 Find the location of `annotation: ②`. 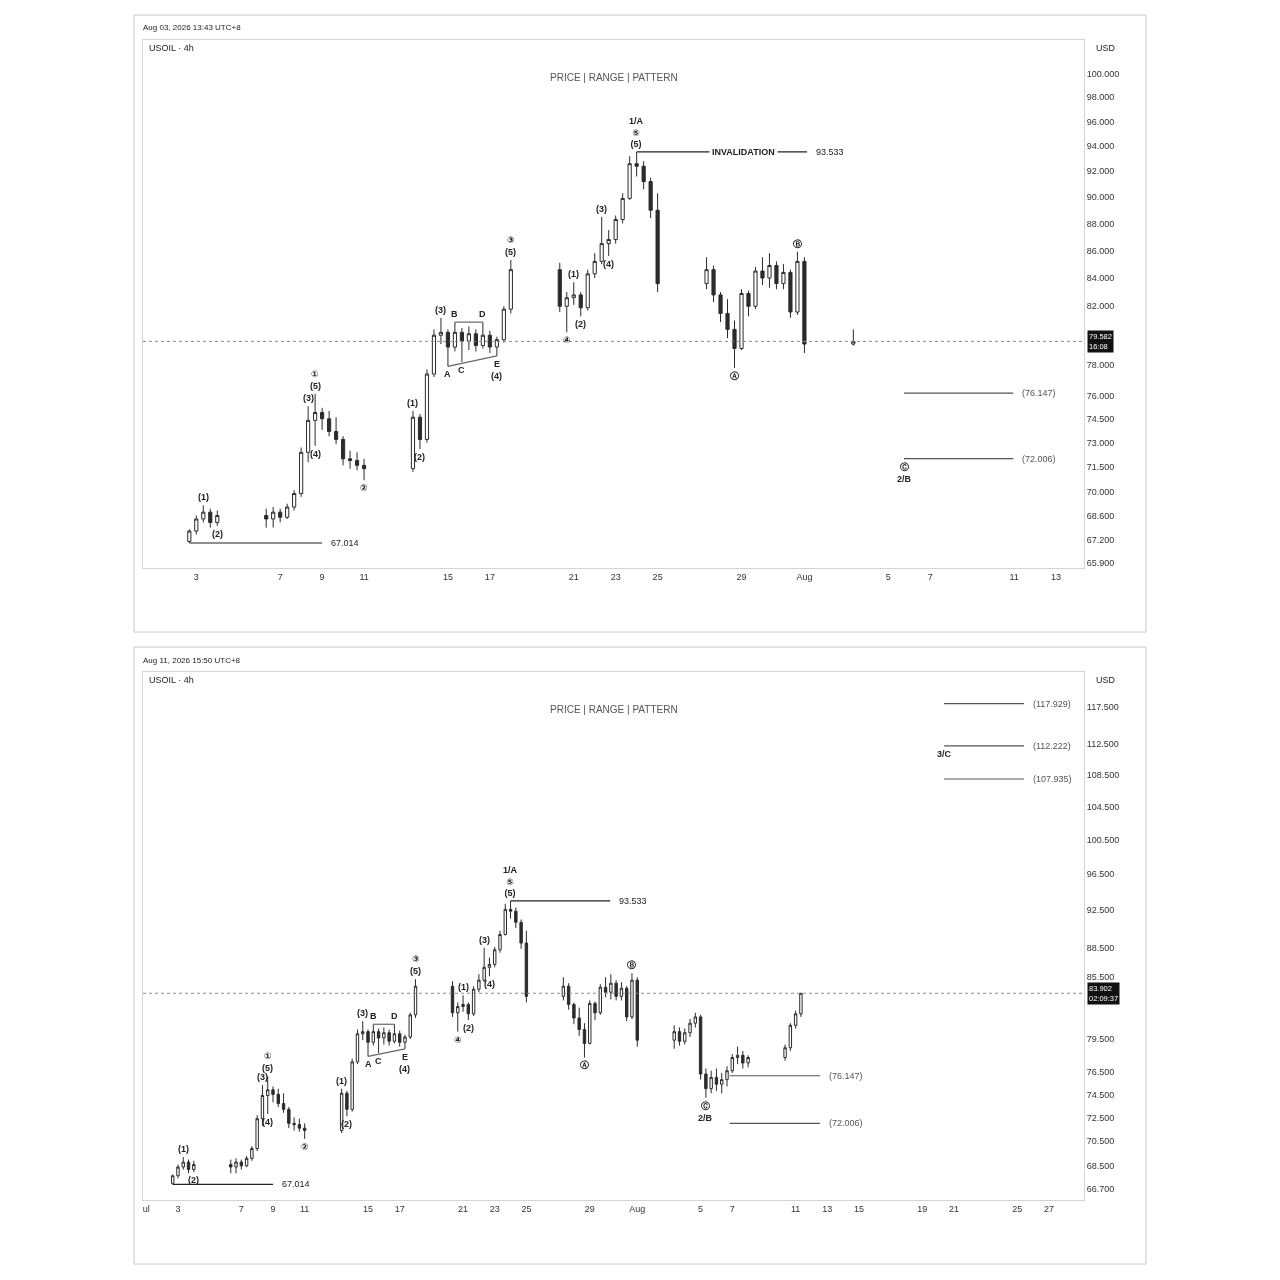

annotation: ② is located at coordinates (364, 488).